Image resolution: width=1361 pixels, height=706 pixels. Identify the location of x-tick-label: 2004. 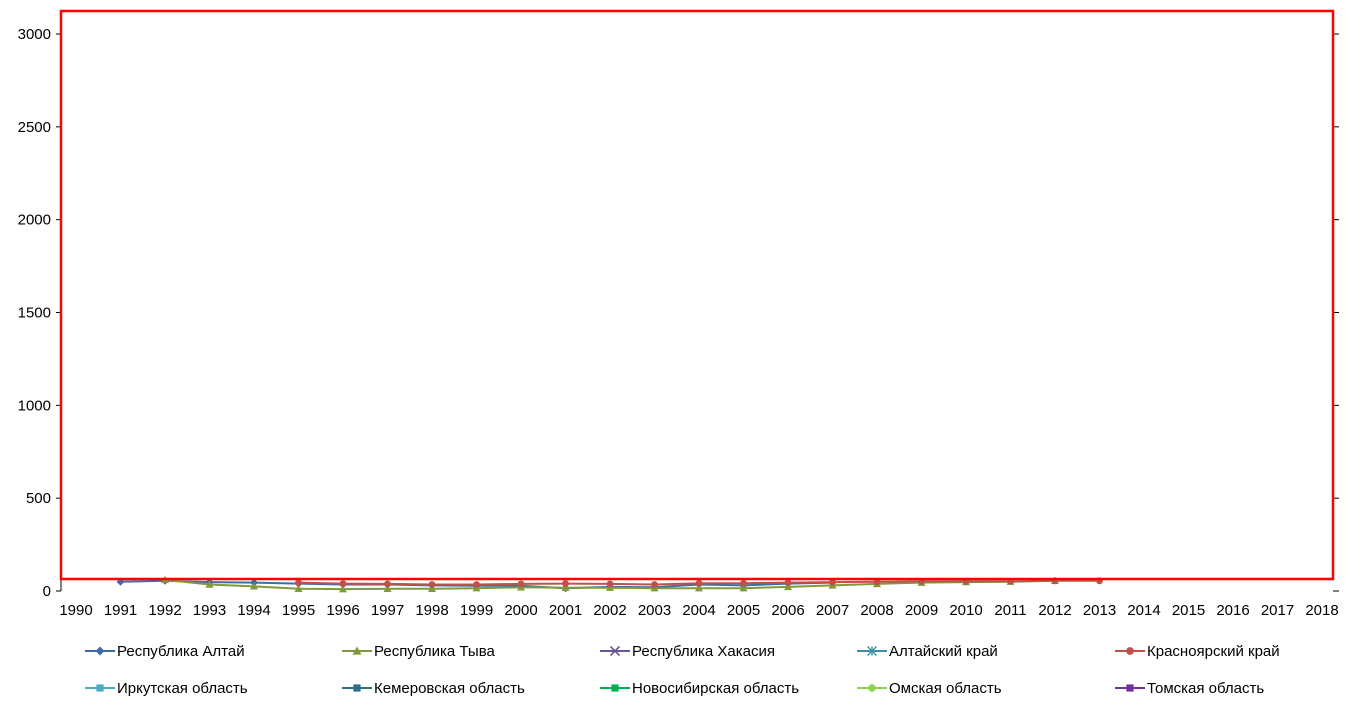
(698, 610).